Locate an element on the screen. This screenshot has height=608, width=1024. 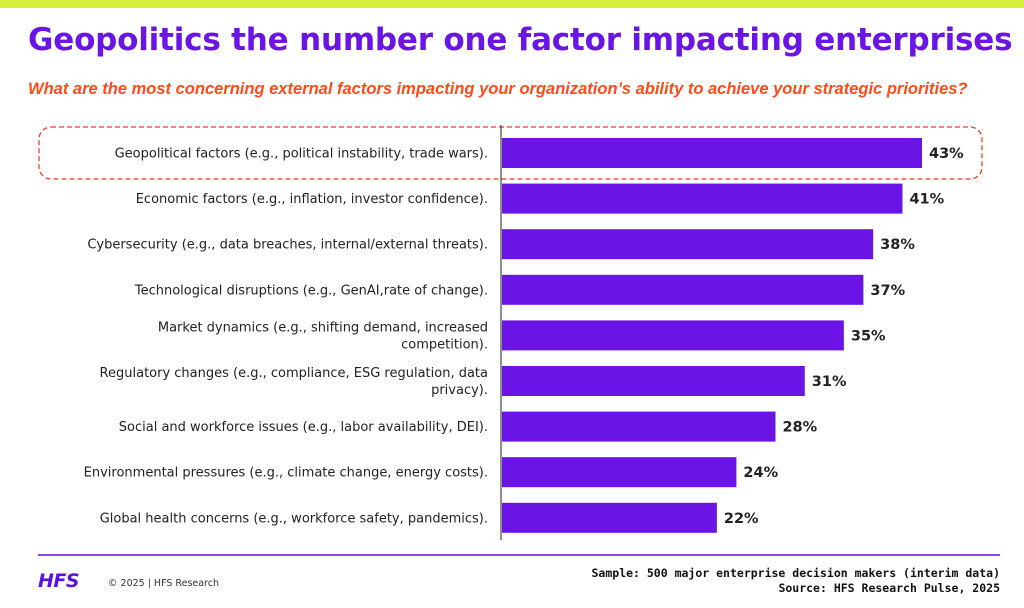
highlight-outline is located at coordinates (510, 153).